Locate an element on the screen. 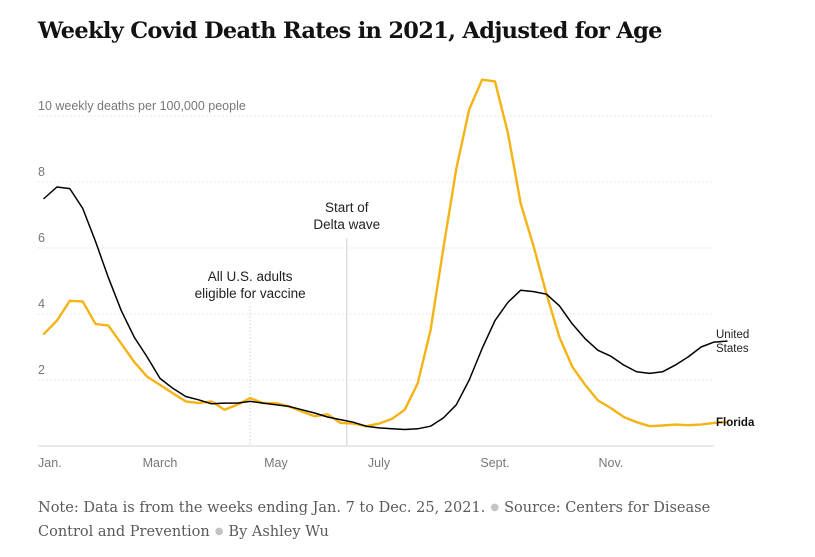 The image size is (815, 557). x-tick-label: Sept. is located at coordinates (494, 463).